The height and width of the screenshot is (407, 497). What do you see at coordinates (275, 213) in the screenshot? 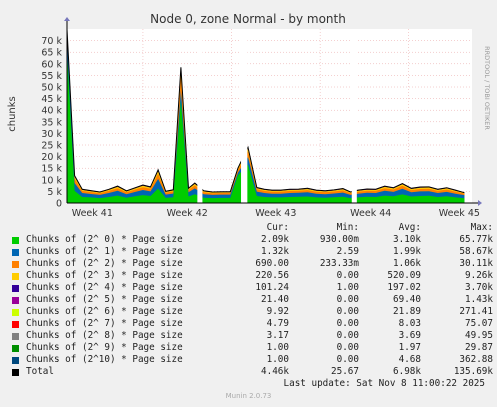
I see `x-tick-label: Week 43` at bounding box center [275, 213].